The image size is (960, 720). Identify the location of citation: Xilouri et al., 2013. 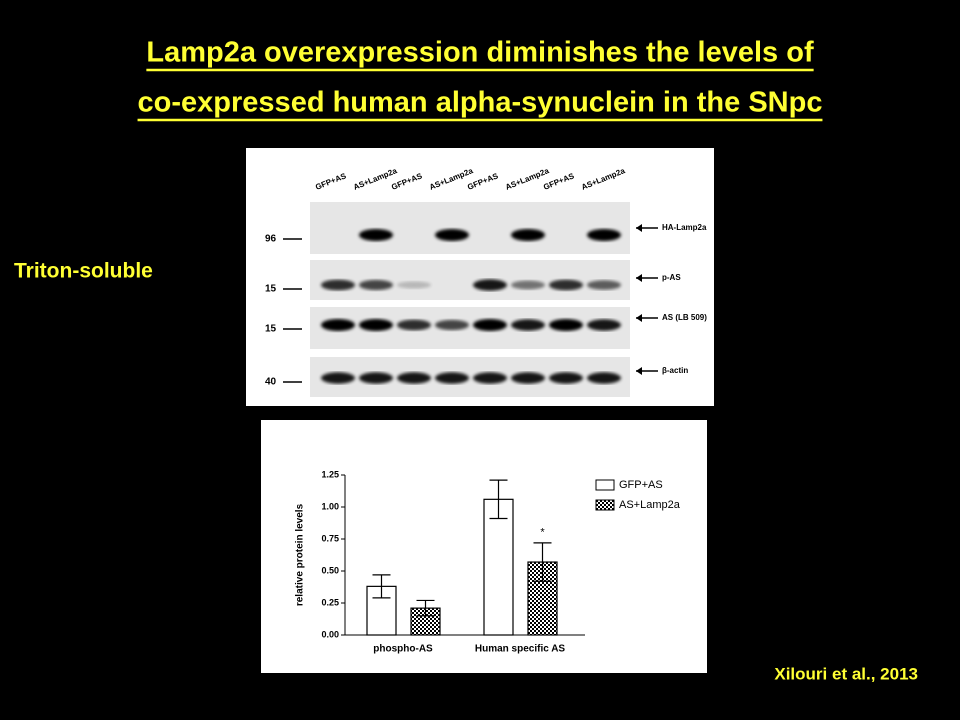
(846, 673).